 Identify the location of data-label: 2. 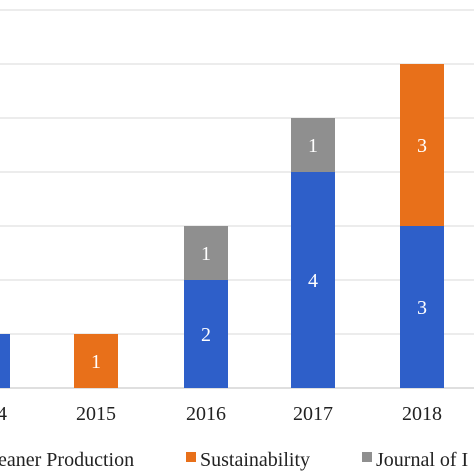
(206, 335).